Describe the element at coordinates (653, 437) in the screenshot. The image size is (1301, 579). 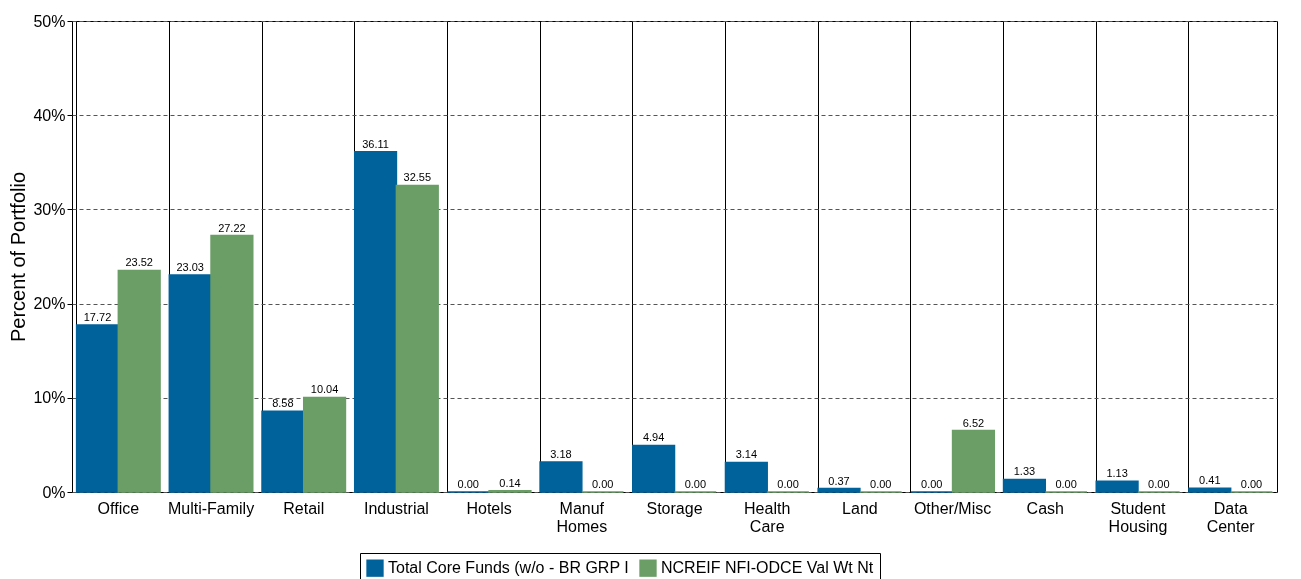
I see `data-label: 4.94` at that location.